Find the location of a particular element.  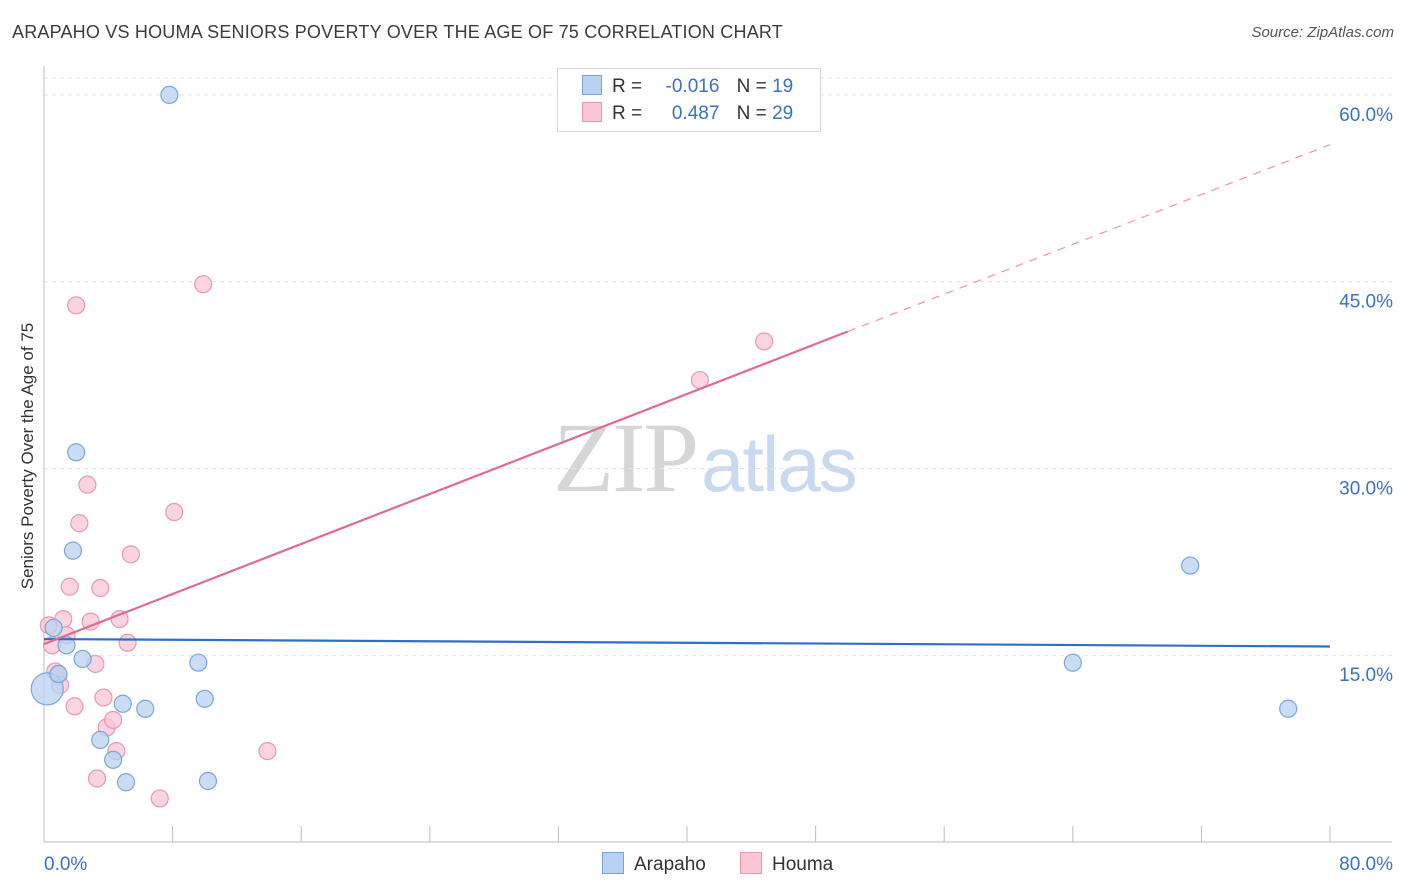

y-tick-label: 45.0% is located at coordinates (1366, 302).